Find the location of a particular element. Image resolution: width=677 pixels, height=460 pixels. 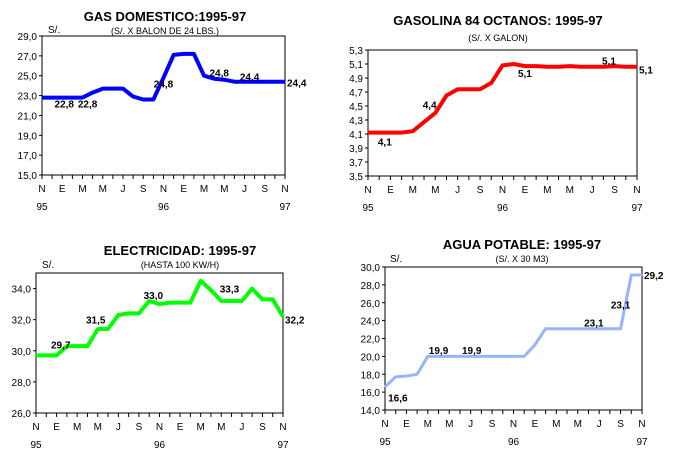

chart-subtitle: (HASTA 100 KW/H) is located at coordinates (180, 265).